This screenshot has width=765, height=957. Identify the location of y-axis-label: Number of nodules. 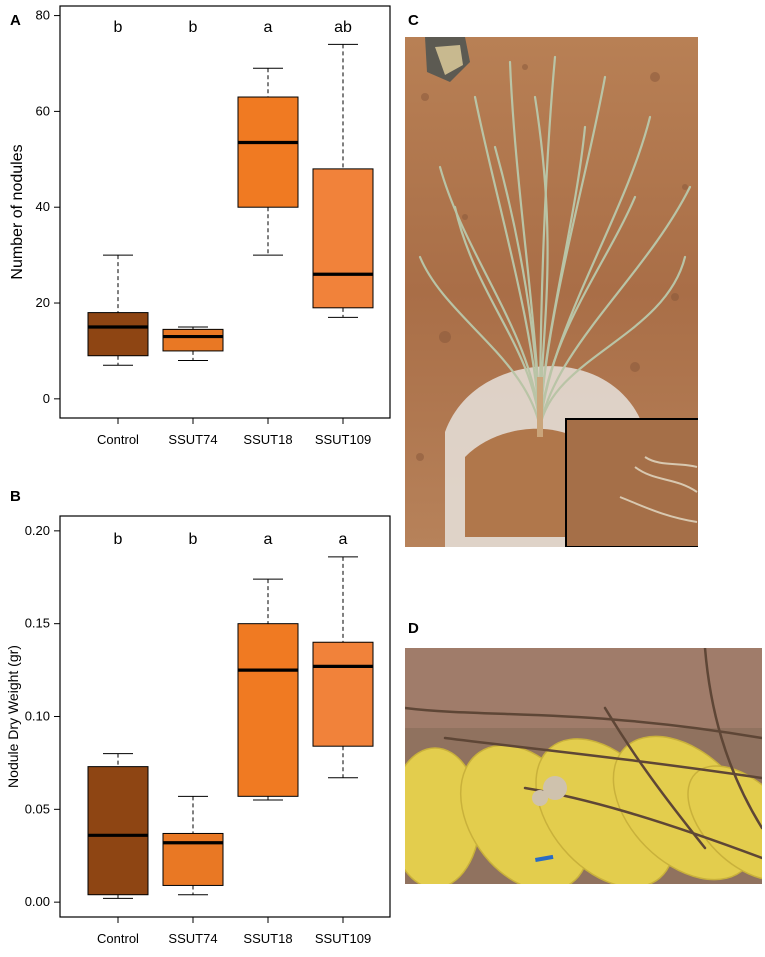
(17, 211).